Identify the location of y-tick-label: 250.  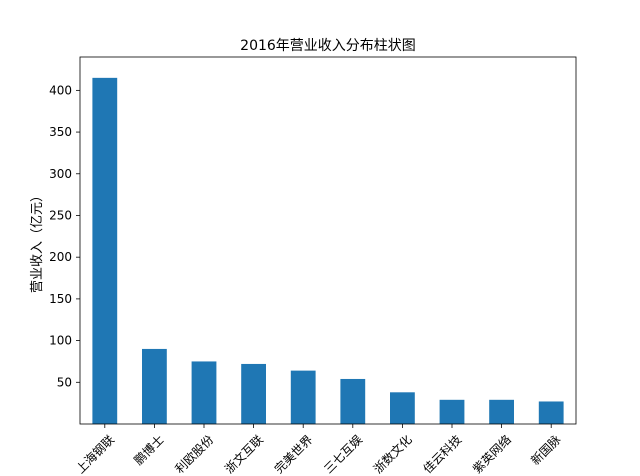
(60, 215).